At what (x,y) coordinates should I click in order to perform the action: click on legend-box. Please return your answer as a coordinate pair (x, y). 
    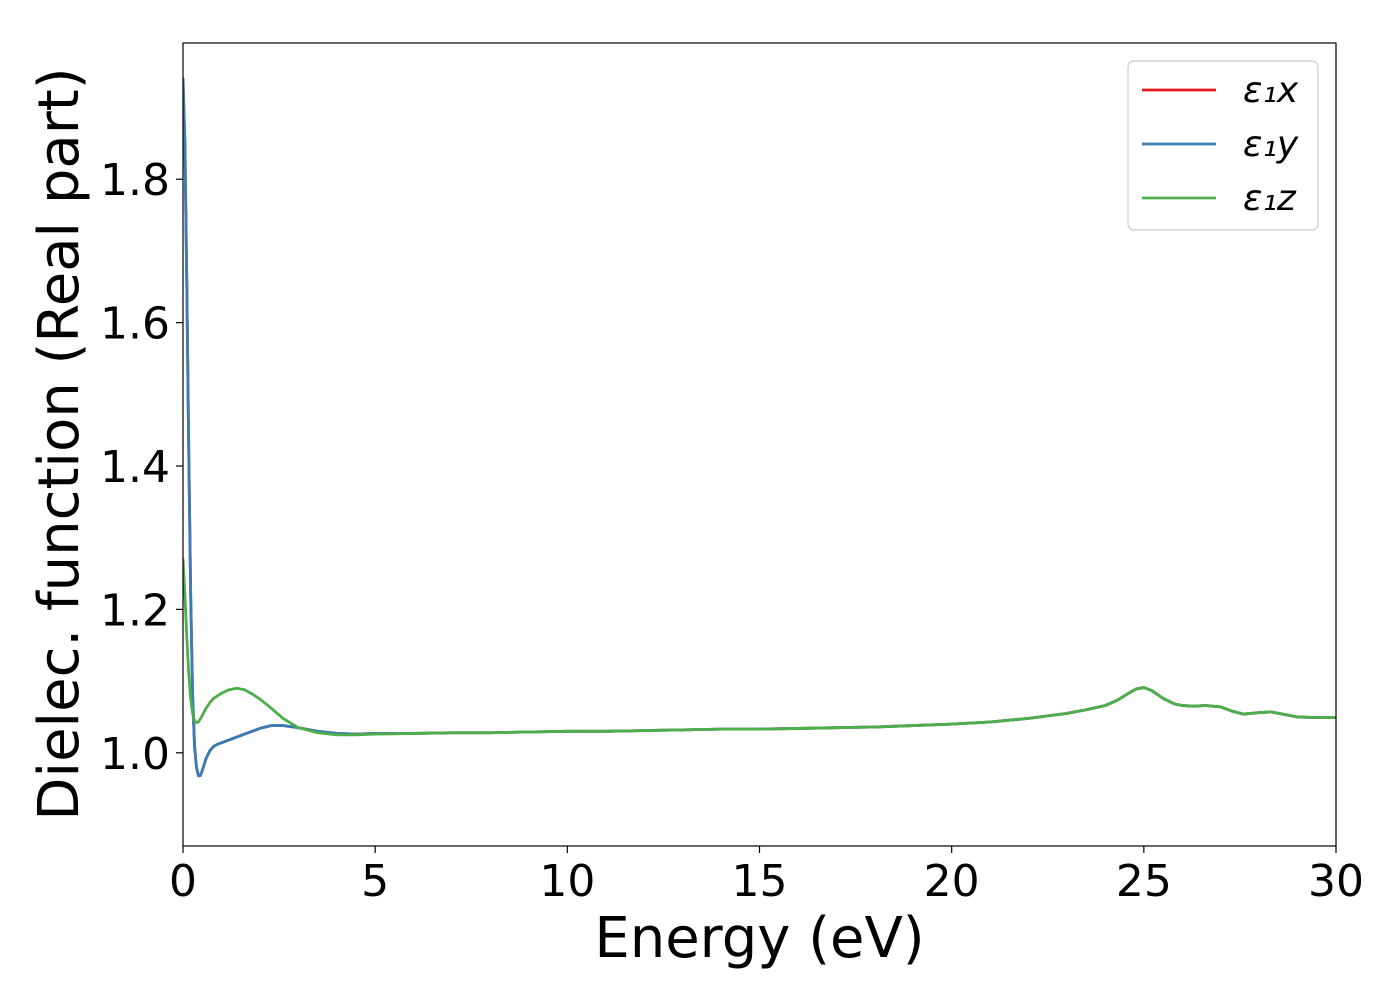
    Looking at the image, I should click on (1223, 145).